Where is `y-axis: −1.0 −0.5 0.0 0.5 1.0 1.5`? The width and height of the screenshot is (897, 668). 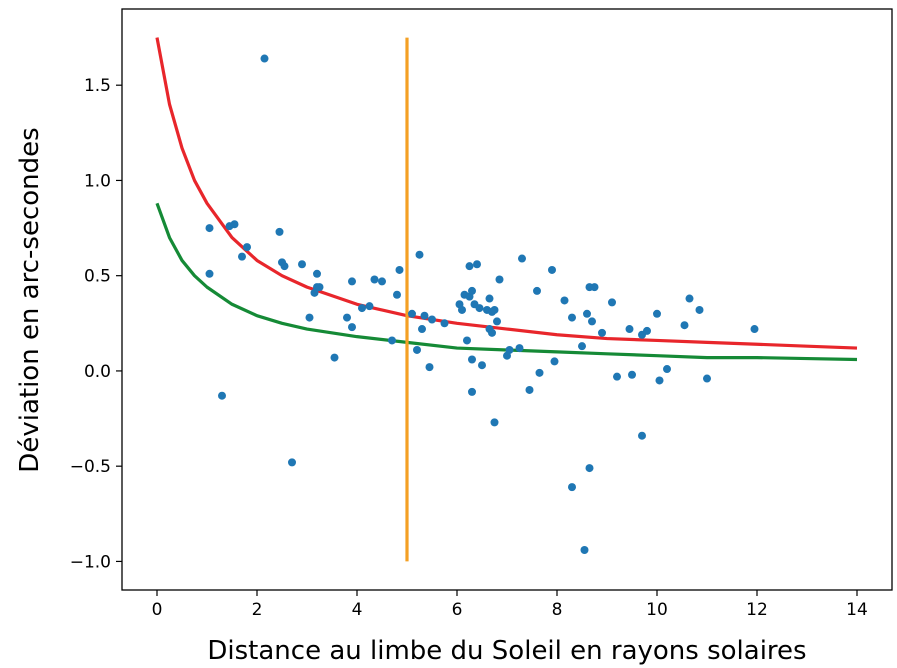
y-axis: −1.0 −0.5 0.0 0.5 1.0 1.5 is located at coordinates (96, 324).